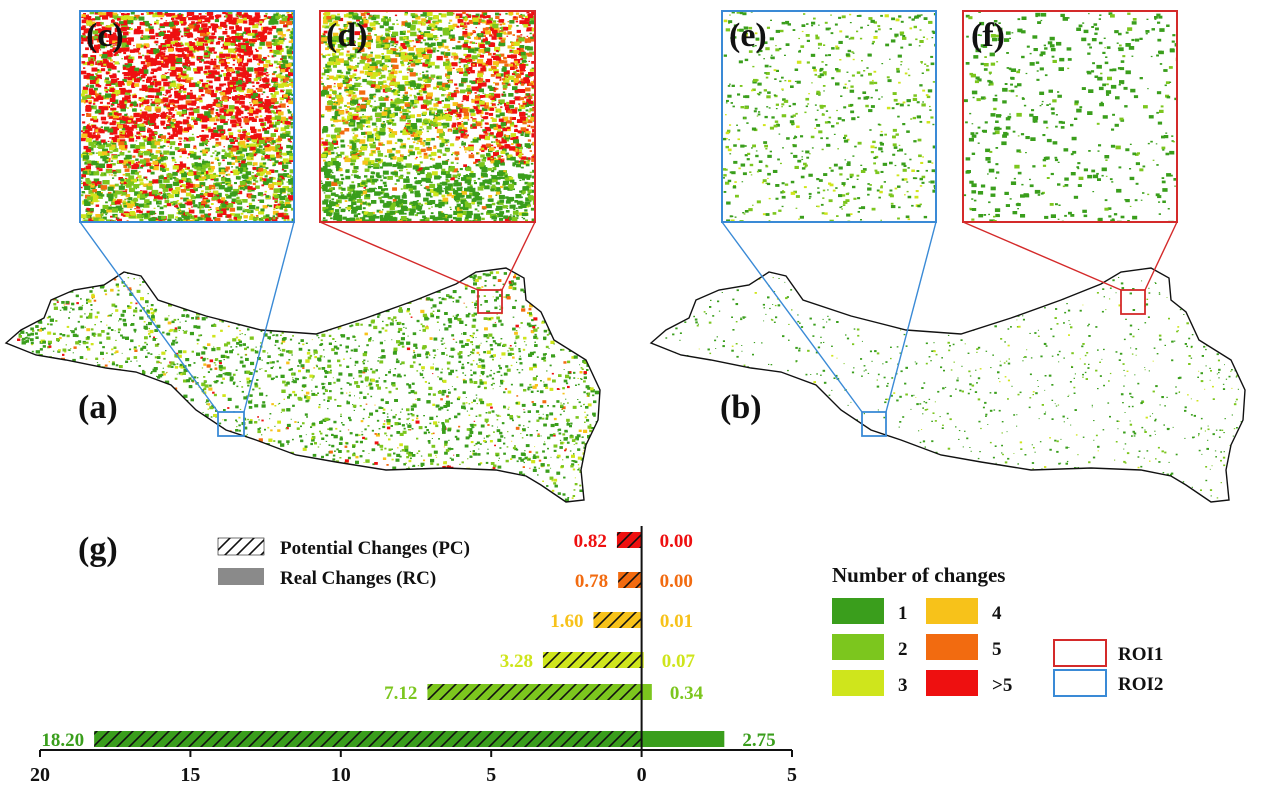 This screenshot has height=793, width=1269. What do you see at coordinates (358, 578) in the screenshot?
I see `legend-label-rc: Real Changes (RC)` at bounding box center [358, 578].